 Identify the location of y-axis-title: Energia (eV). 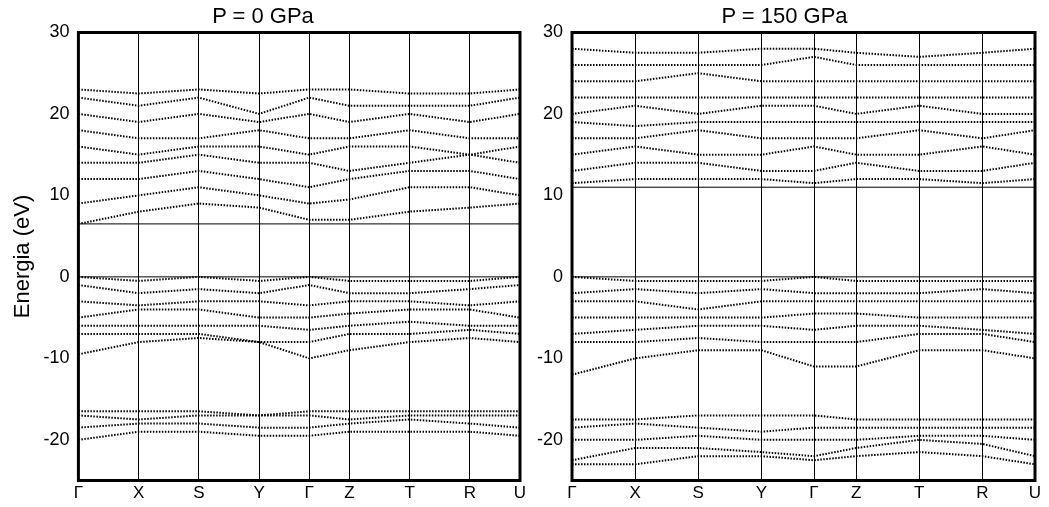
(22, 256).